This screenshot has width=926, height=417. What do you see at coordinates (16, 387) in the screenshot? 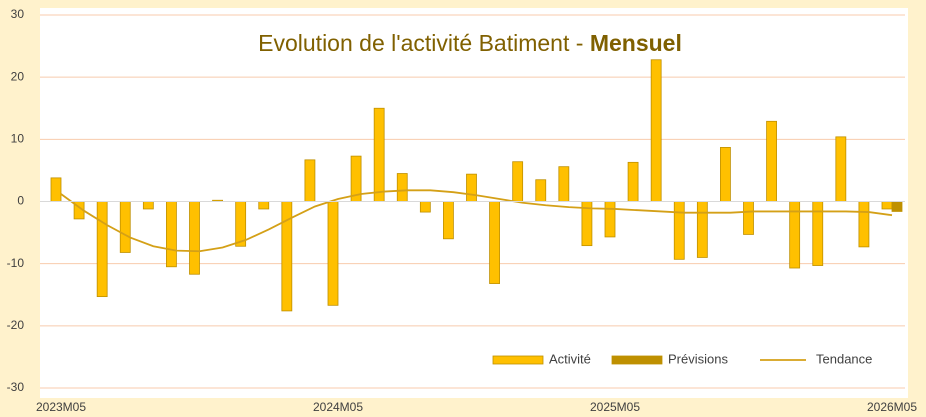
I see `y-tick-label: -30` at bounding box center [16, 387].